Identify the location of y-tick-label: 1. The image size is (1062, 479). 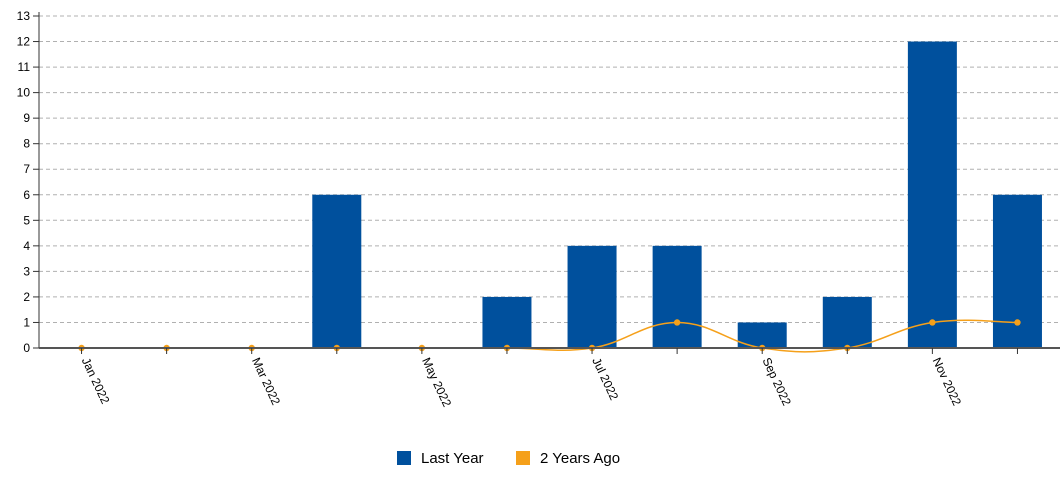
(26, 322).